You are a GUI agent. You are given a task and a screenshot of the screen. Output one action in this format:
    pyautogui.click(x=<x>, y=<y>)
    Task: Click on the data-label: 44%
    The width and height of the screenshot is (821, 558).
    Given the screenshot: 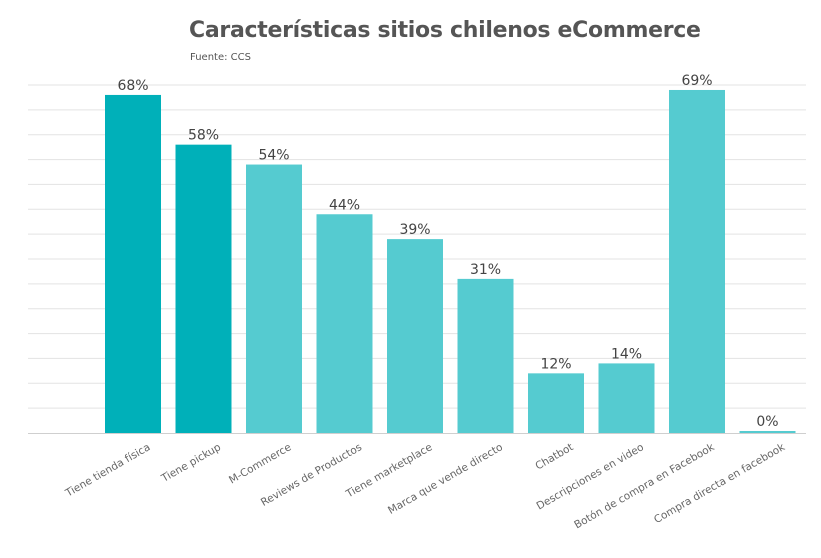 What is the action you would take?
    pyautogui.click(x=344, y=205)
    